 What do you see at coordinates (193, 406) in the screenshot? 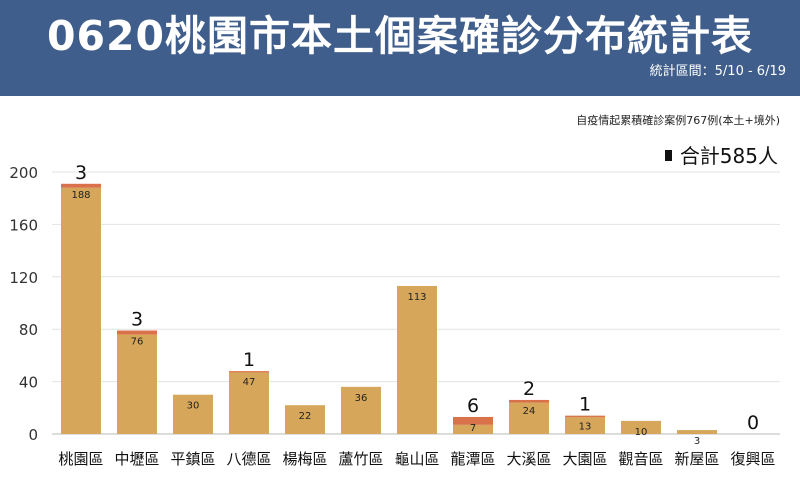
I see `data-label: 30` at bounding box center [193, 406].